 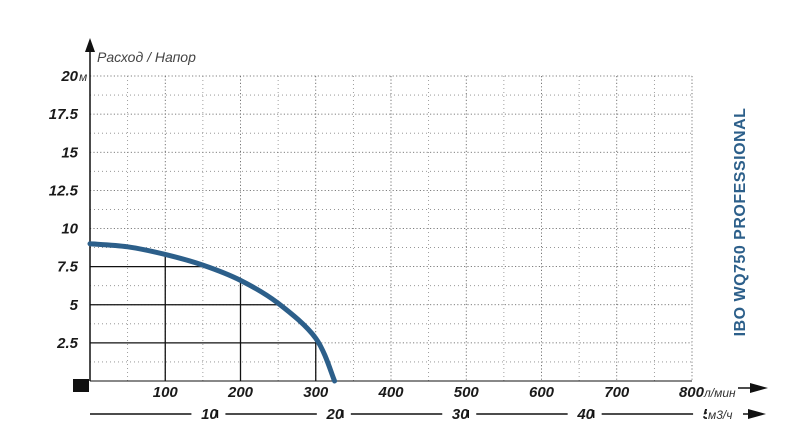 I want to click on x-tick-label: 200, so click(x=240, y=392).